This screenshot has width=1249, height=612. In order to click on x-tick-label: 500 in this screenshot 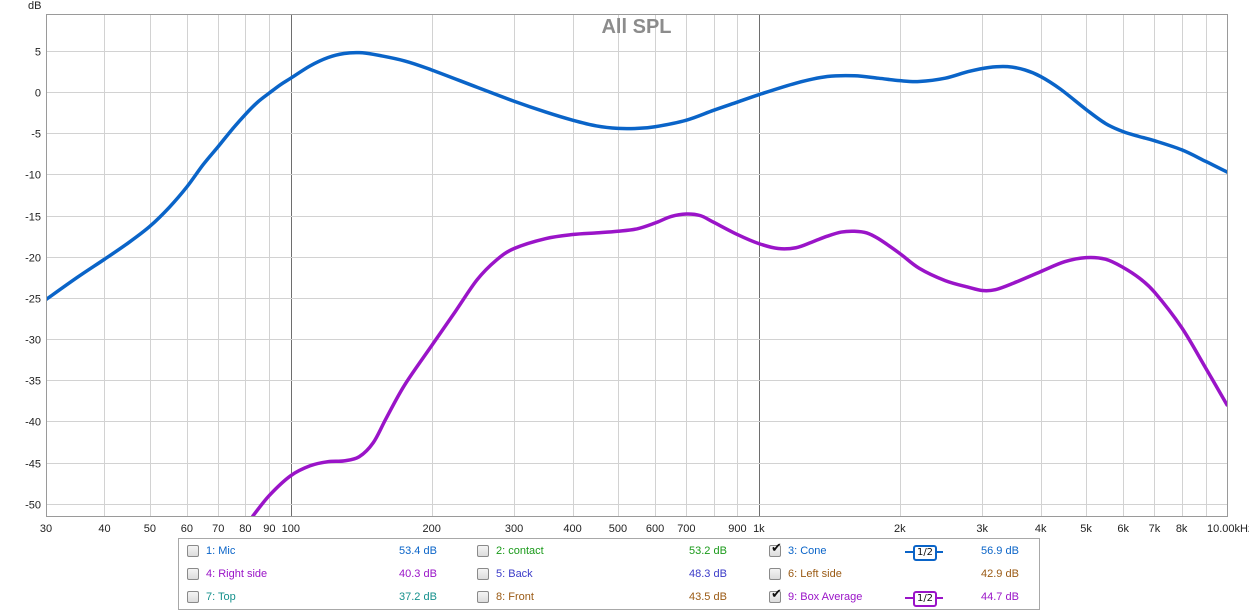, I will do `click(618, 529)`.